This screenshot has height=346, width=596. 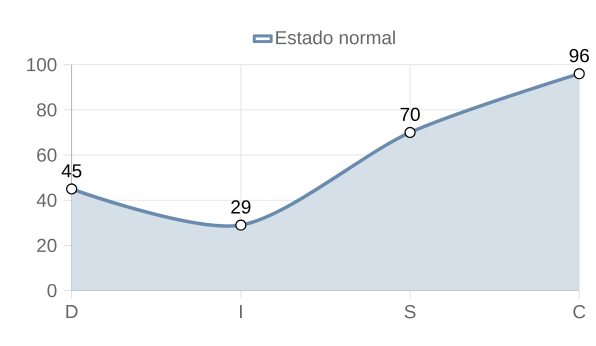 What do you see at coordinates (46, 245) in the screenshot?
I see `y-tick-label: 20` at bounding box center [46, 245].